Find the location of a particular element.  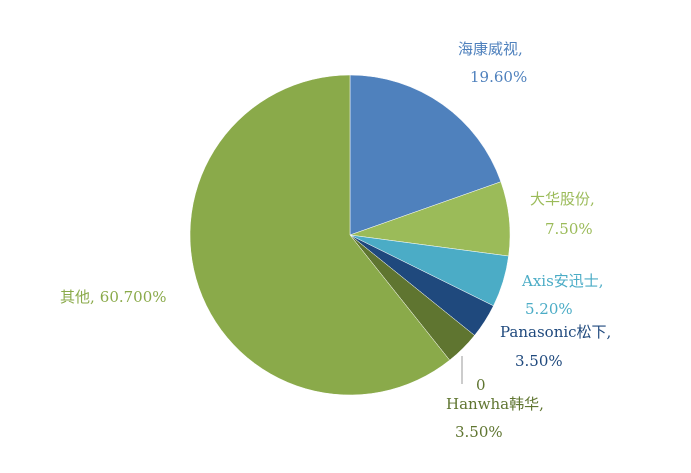

value-label: 7.50% is located at coordinates (569, 229).